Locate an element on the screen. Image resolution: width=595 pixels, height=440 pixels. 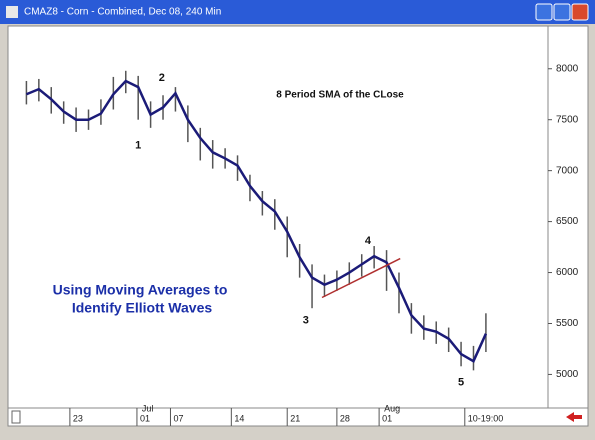
app-icon is located at coordinates (12, 12).